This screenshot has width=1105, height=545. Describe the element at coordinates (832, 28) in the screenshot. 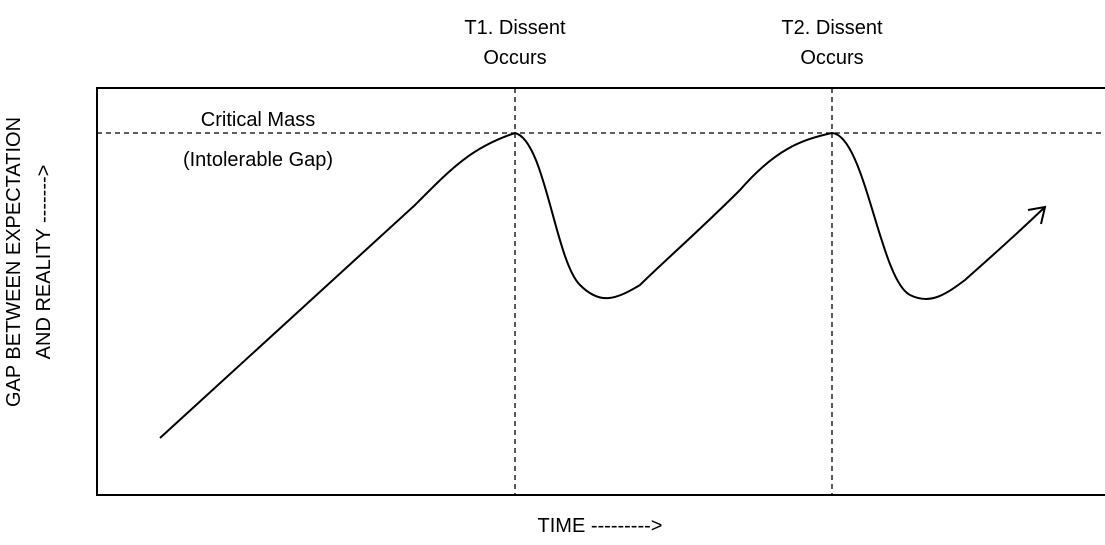

I see `event-label: T2. Dissent` at that location.